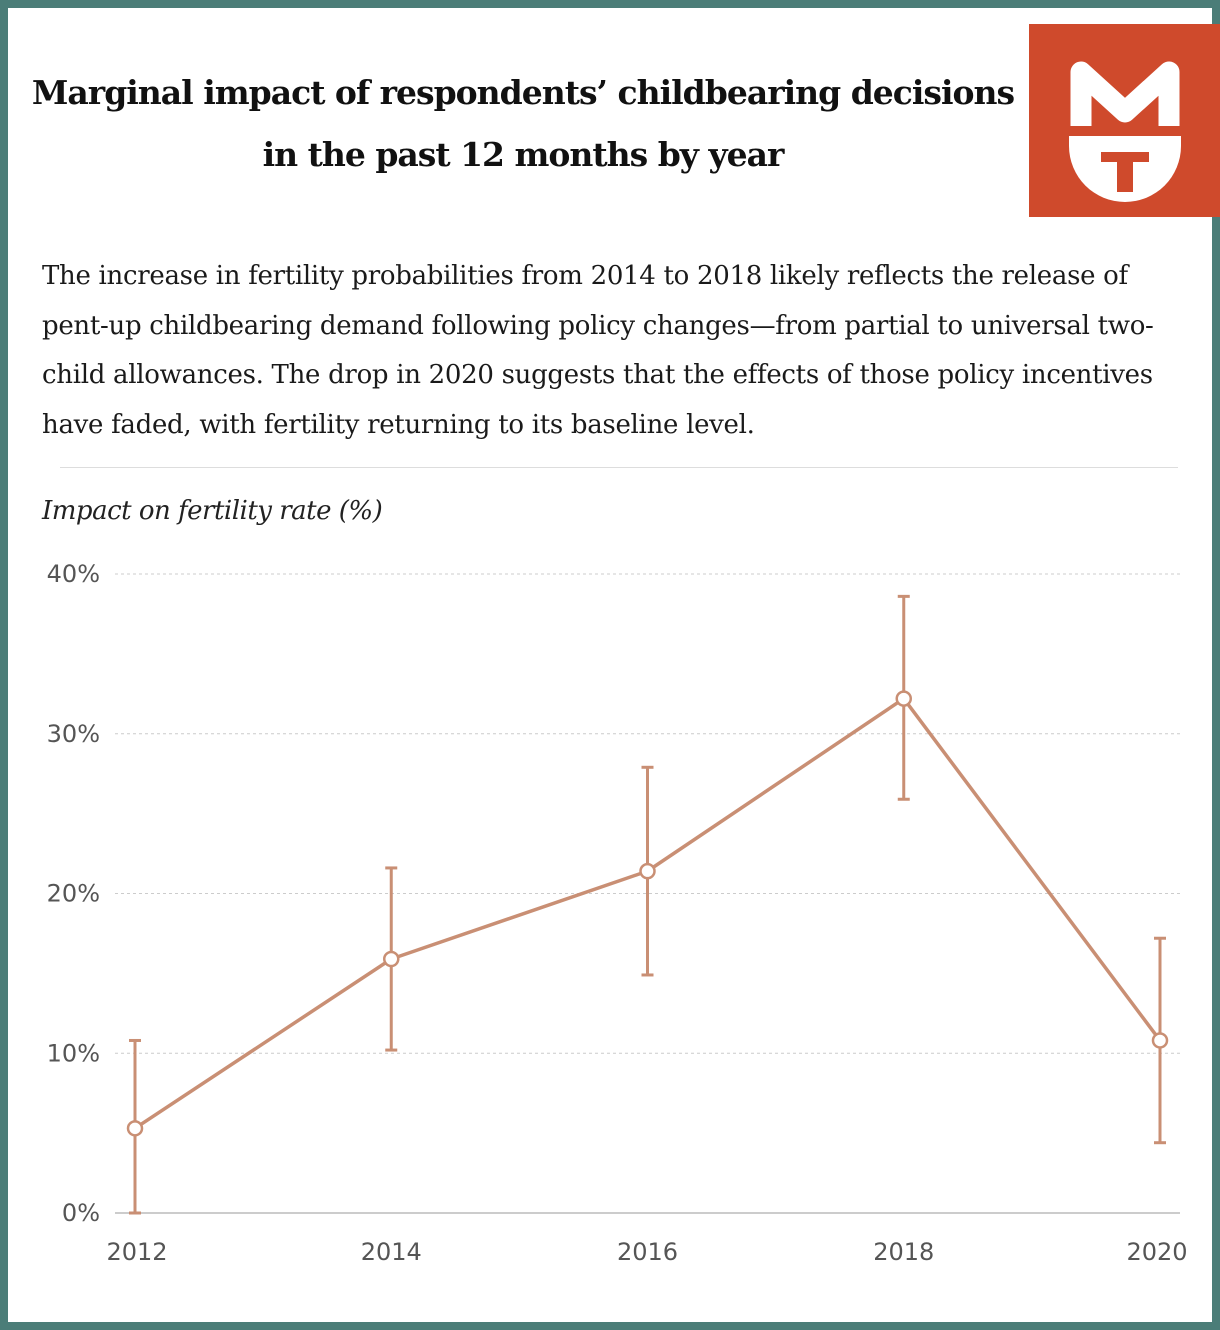 This screenshot has width=1220, height=1330. Describe the element at coordinates (73, 1053) in the screenshot. I see `y-tick-label: 10%` at that location.